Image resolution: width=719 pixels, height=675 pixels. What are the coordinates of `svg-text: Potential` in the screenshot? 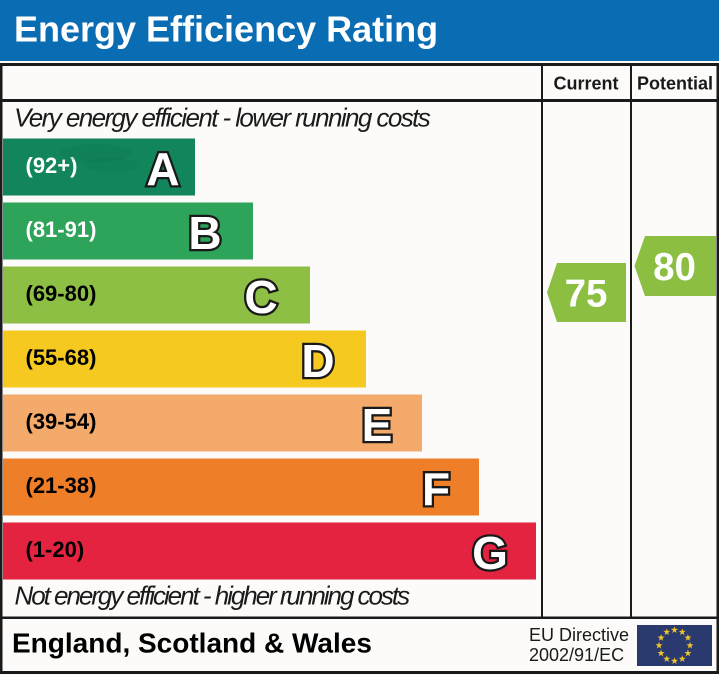 It's located at (675, 84).